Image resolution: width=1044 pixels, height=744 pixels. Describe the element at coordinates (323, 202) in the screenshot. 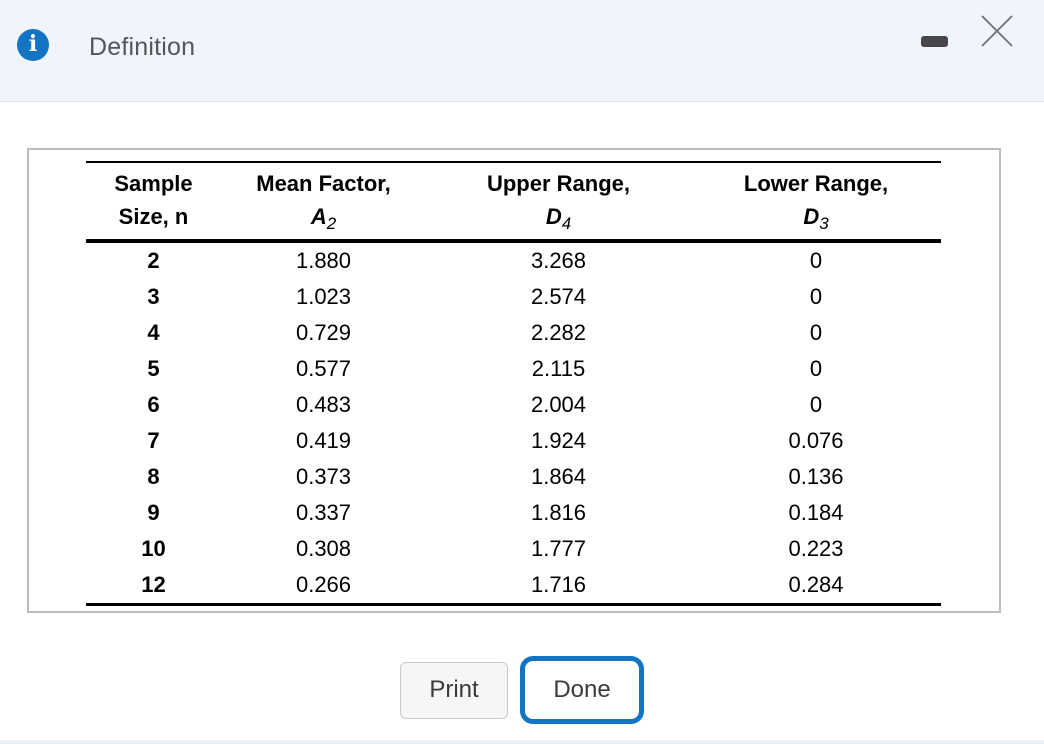

I see `col-header-mean-factor: Mean Factor, A2` at that location.